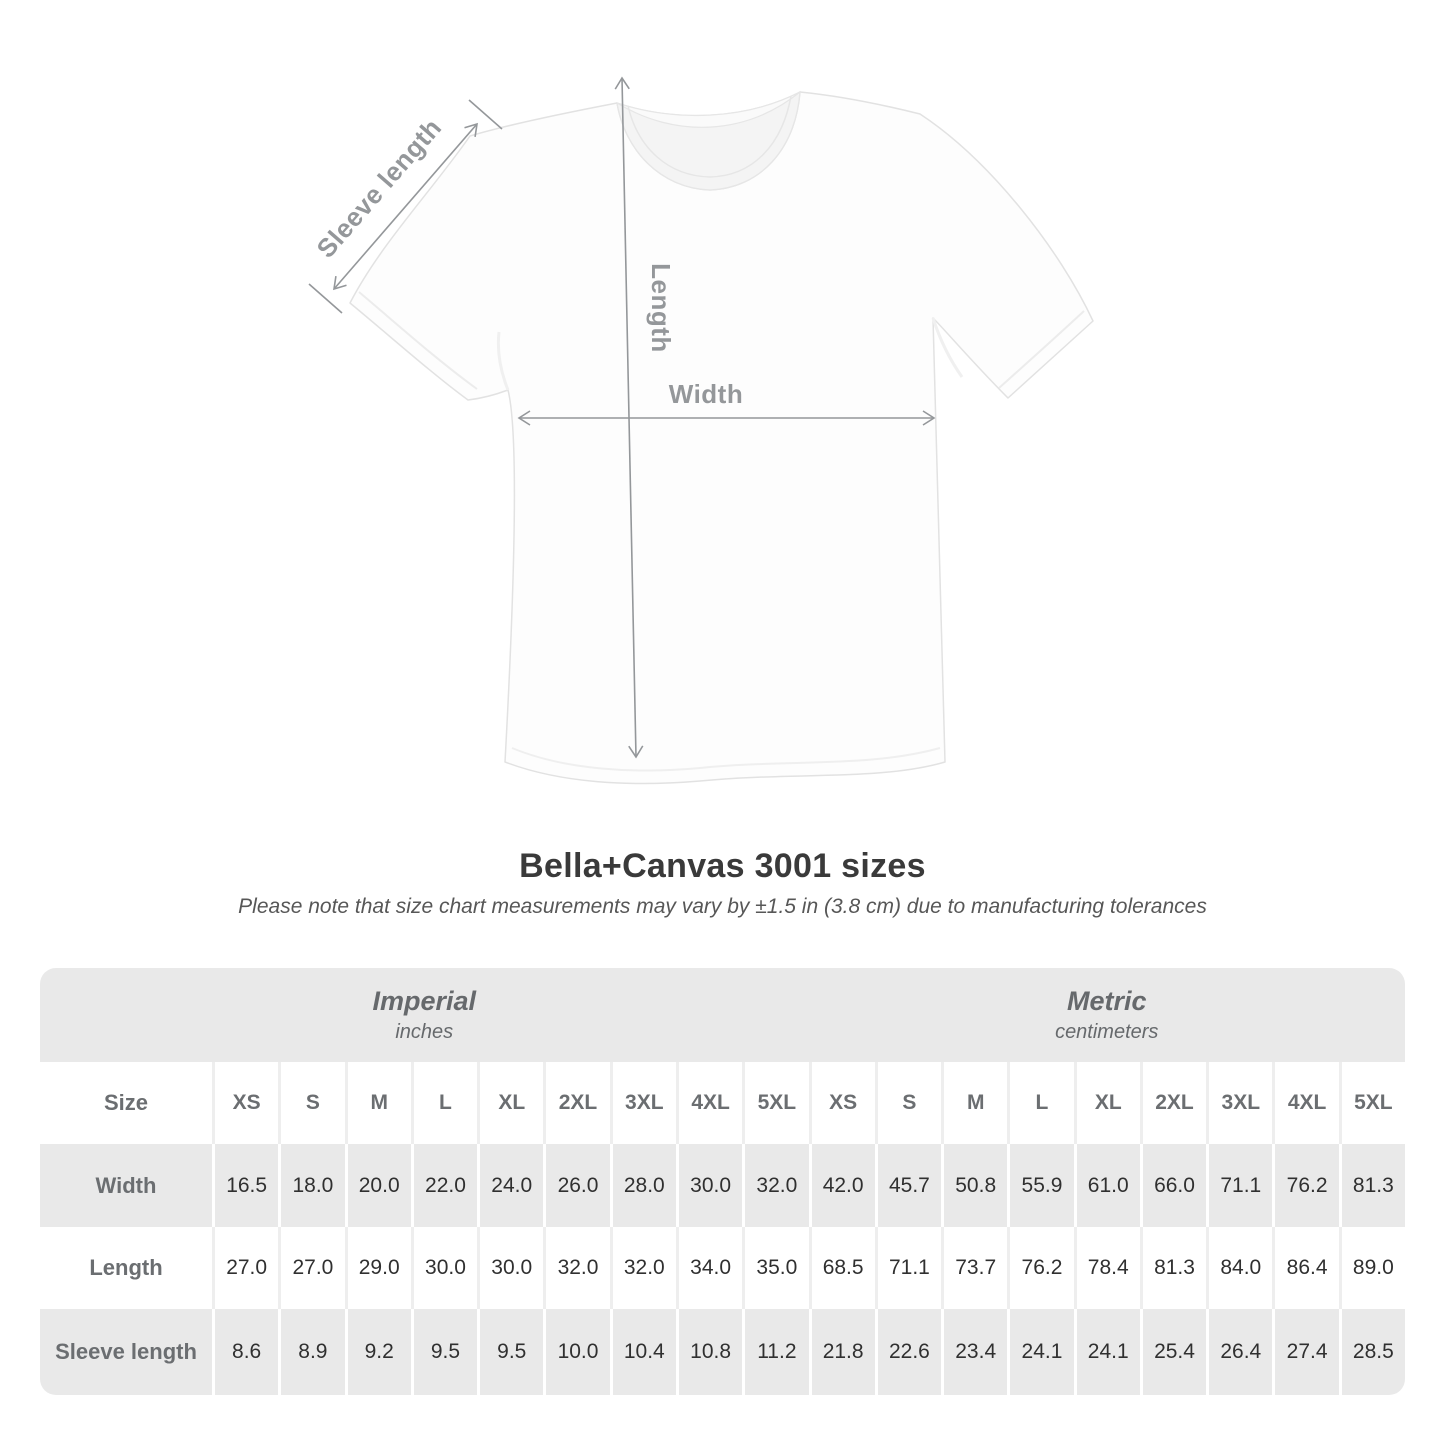 The image size is (1445, 1445). What do you see at coordinates (907, 1352) in the screenshot?
I see `value-cell: 22.6` at bounding box center [907, 1352].